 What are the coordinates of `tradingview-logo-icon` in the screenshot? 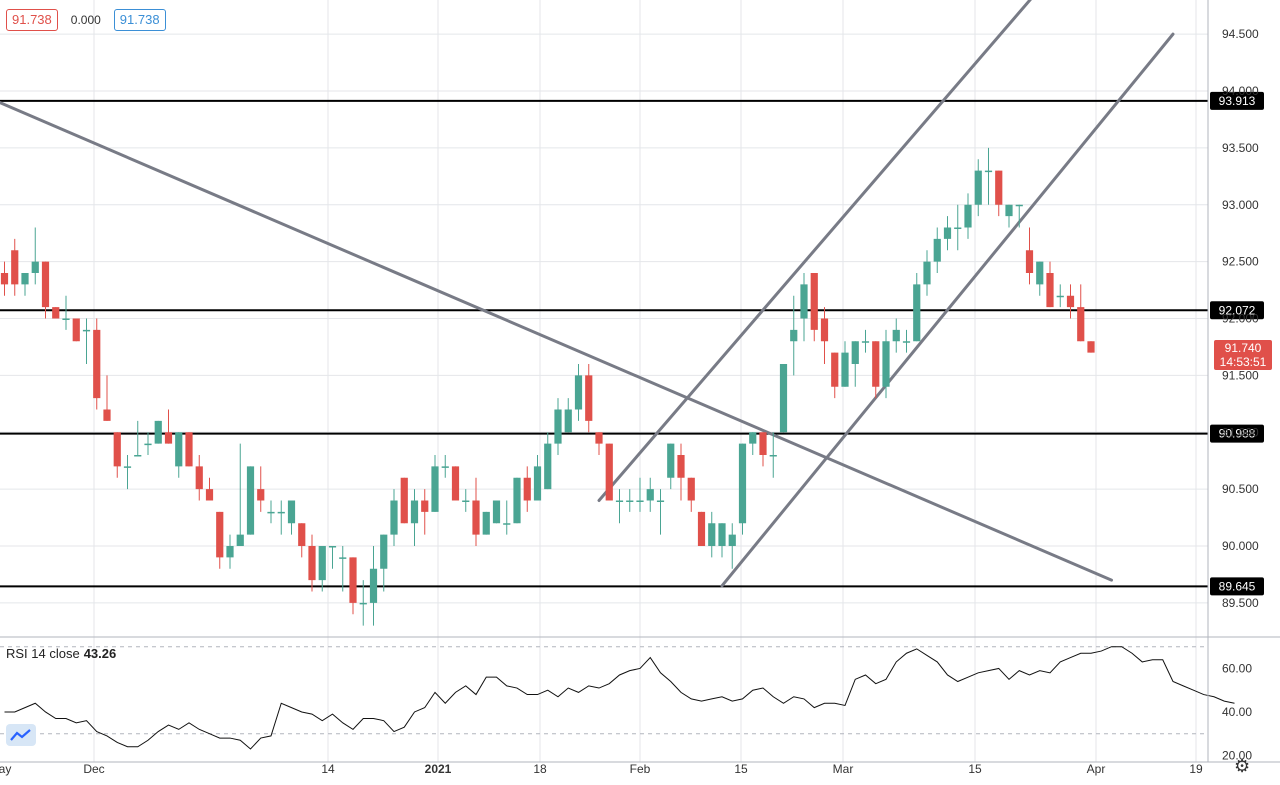 It's located at (21, 735).